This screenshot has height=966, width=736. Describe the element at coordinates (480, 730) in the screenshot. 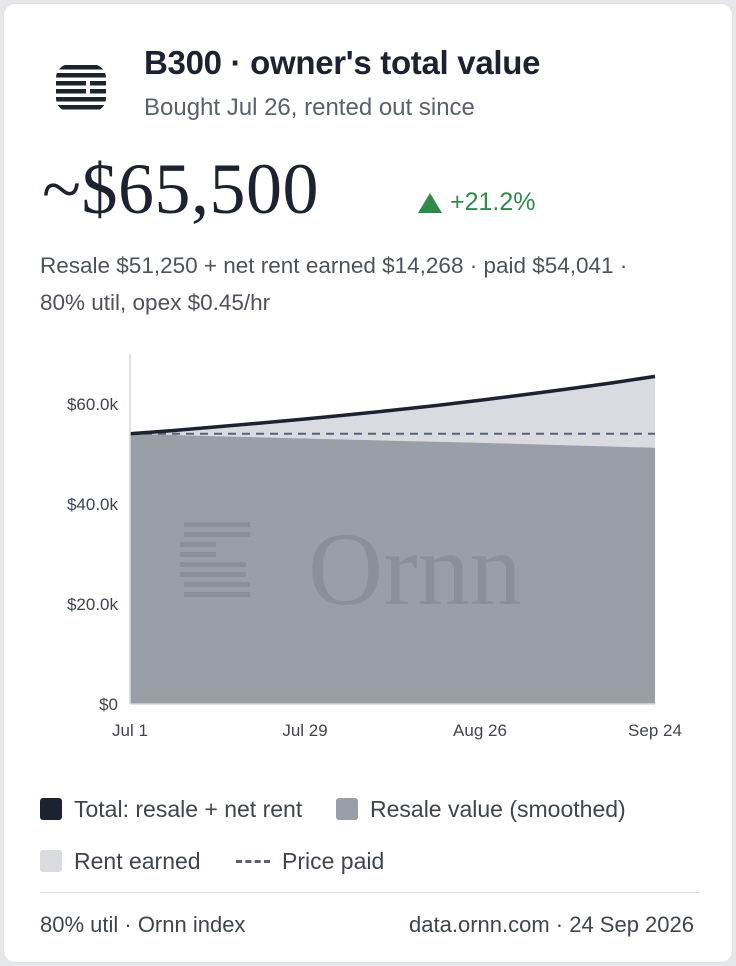

I see `x-tick-label: Aug 26` at that location.